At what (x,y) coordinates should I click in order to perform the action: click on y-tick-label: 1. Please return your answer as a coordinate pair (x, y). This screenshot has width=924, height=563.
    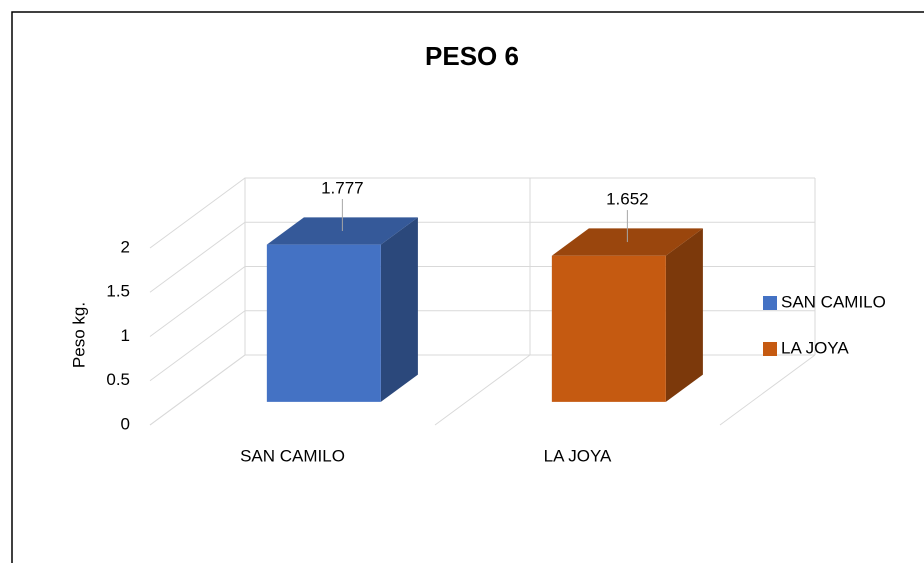
    Looking at the image, I should click on (125, 335).